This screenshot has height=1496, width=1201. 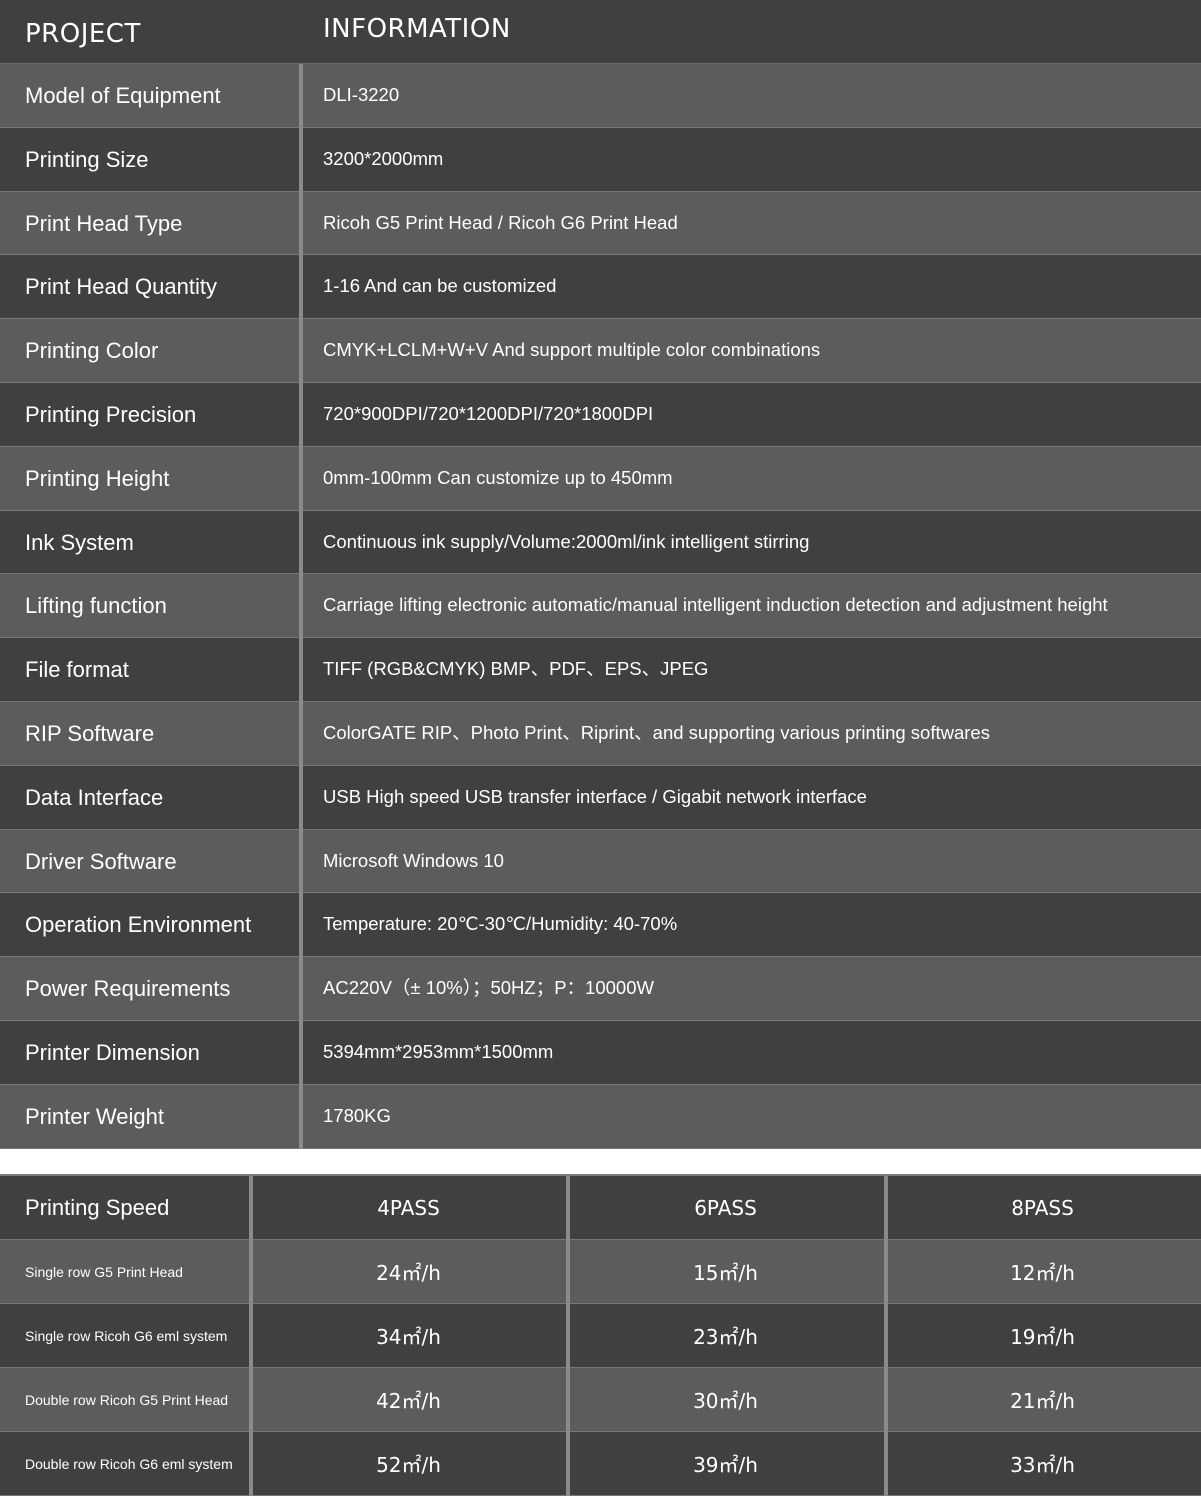 What do you see at coordinates (361, 94) in the screenshot?
I see `spec-value: DLI-3220` at bounding box center [361, 94].